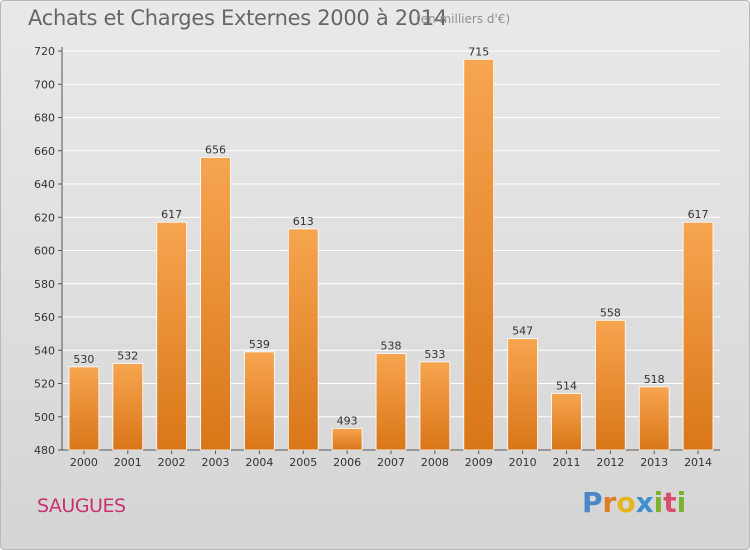 This screenshot has height=550, width=750. I want to click on data-label: 715, so click(478, 51).